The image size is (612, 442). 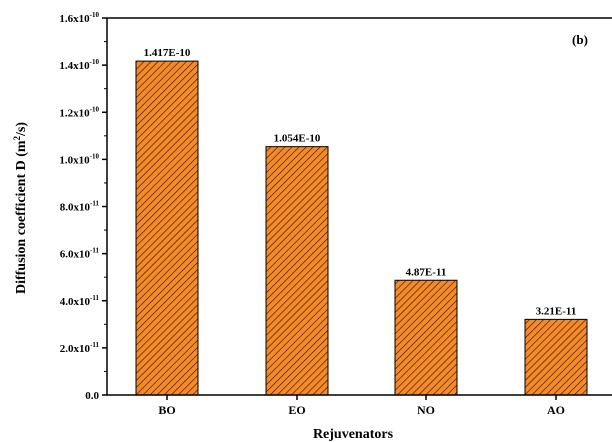 I want to click on bar-ao, so click(x=556, y=357).